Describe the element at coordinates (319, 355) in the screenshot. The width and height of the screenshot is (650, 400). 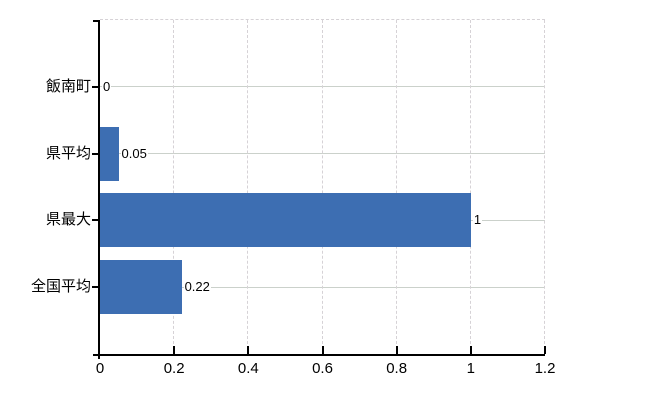
I see `x-axis-line` at that location.